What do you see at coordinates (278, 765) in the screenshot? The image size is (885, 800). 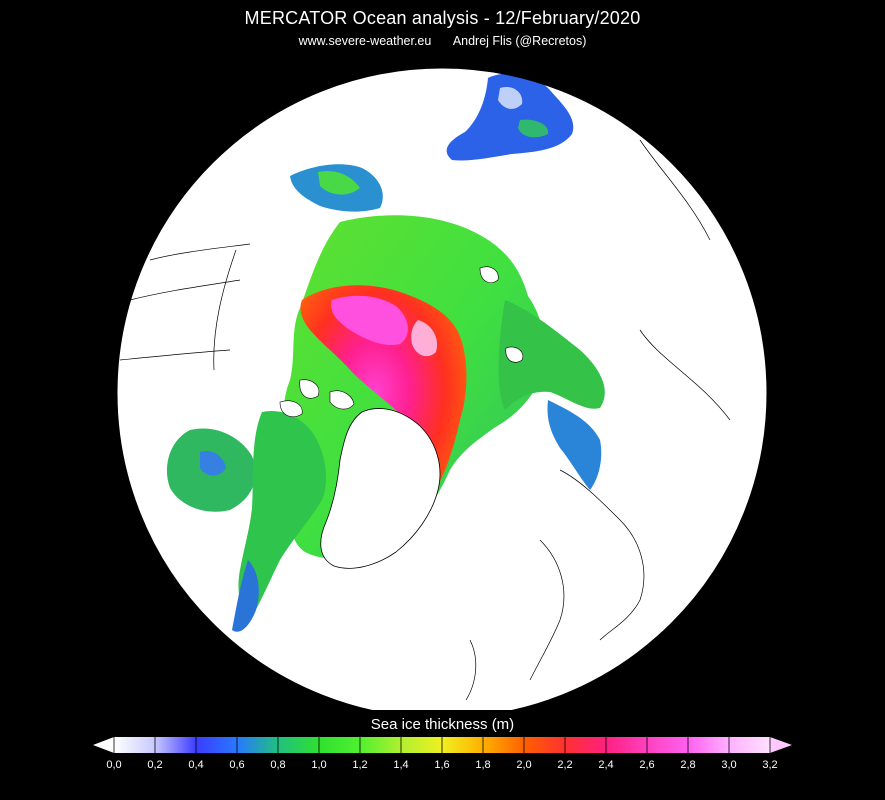 I see `colorbar-tick-label: 0,8` at bounding box center [278, 765].